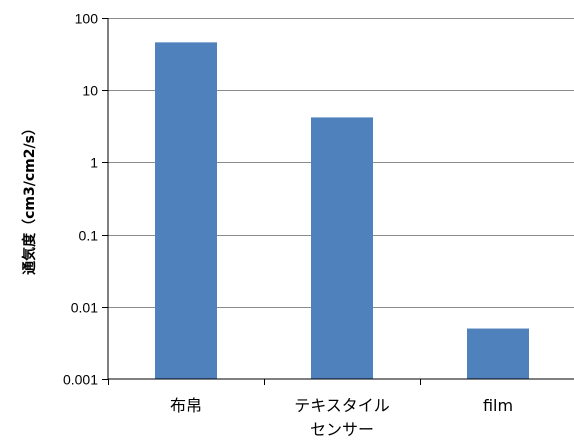 This screenshot has width=574, height=443. Describe the element at coordinates (80, 199) in the screenshot. I see `y-tick-labels: 100 10 1 0.1 0.01 0.001` at that location.